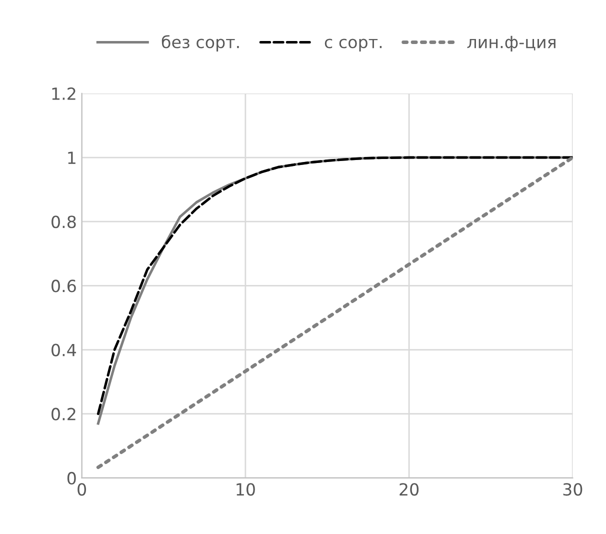 Image resolution: width=606 pixels, height=534 pixels. Describe the element at coordinates (353, 45) in the screenshot. I see `legend-label: с сорт.` at that location.